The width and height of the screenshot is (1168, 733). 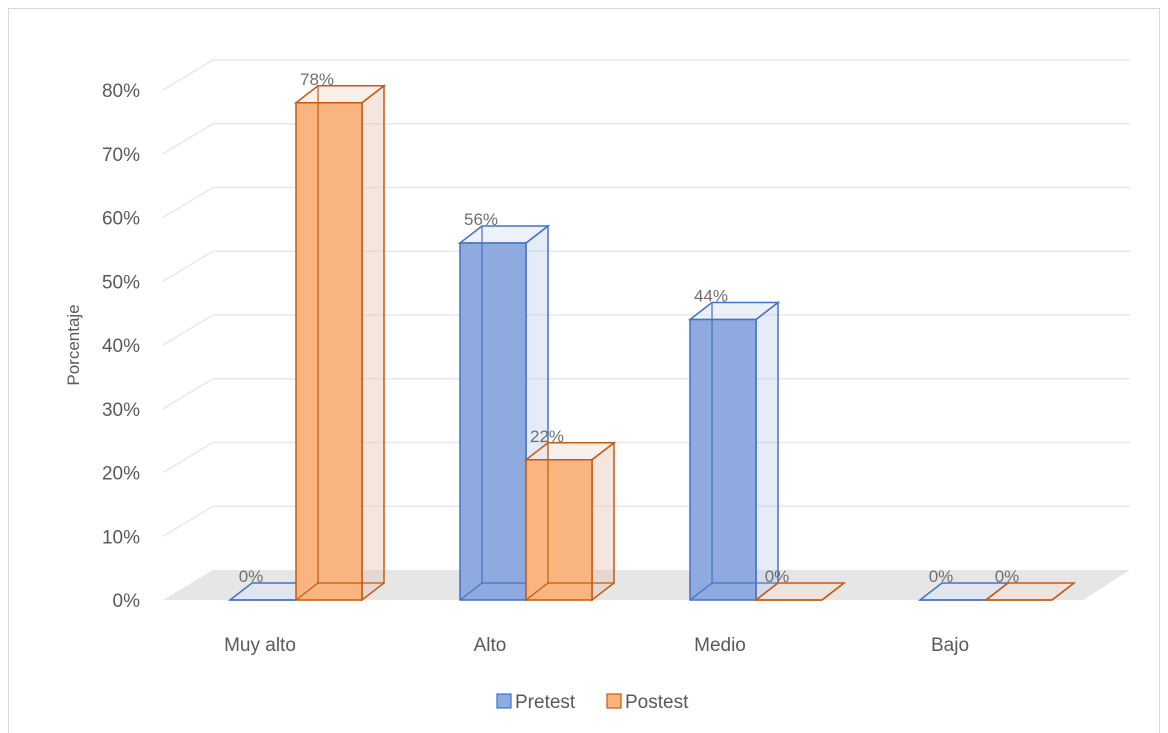 I want to click on data-label: 78%, so click(x=317, y=79).